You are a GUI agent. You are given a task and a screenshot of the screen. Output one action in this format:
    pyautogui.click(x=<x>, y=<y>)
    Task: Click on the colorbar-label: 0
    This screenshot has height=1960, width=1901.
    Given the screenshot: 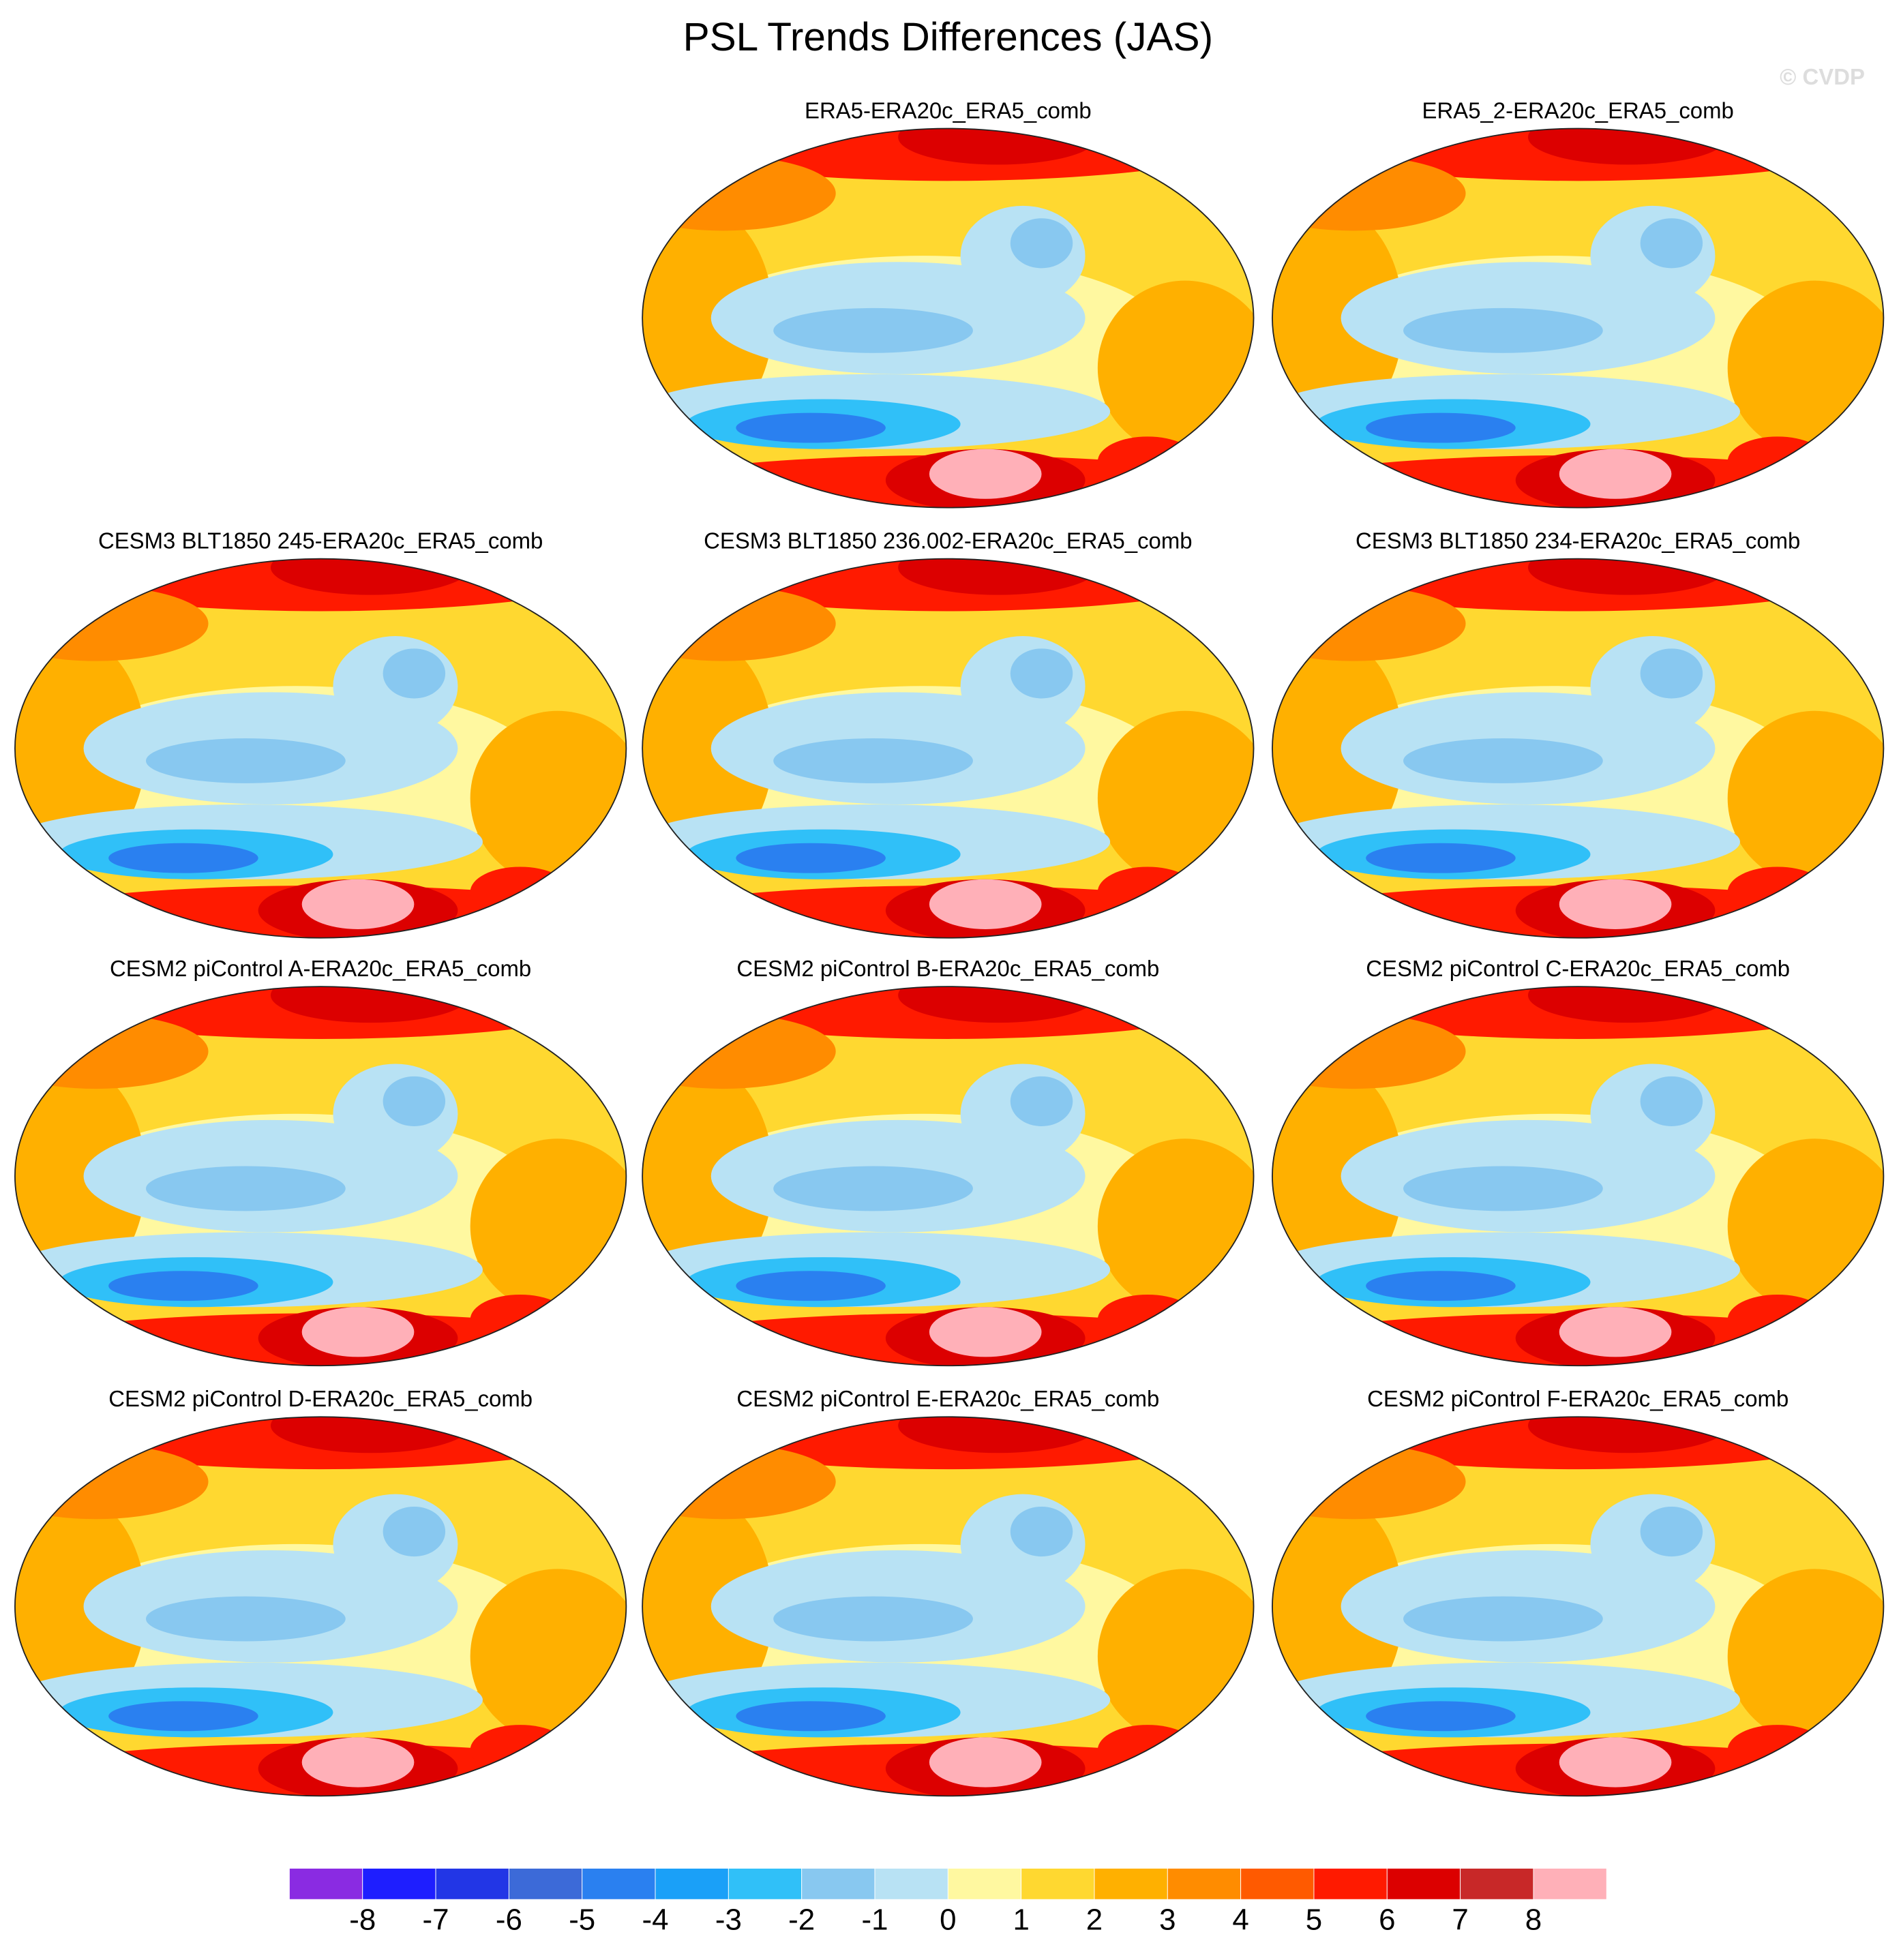 What is the action you would take?
    pyautogui.click(x=948, y=1920)
    